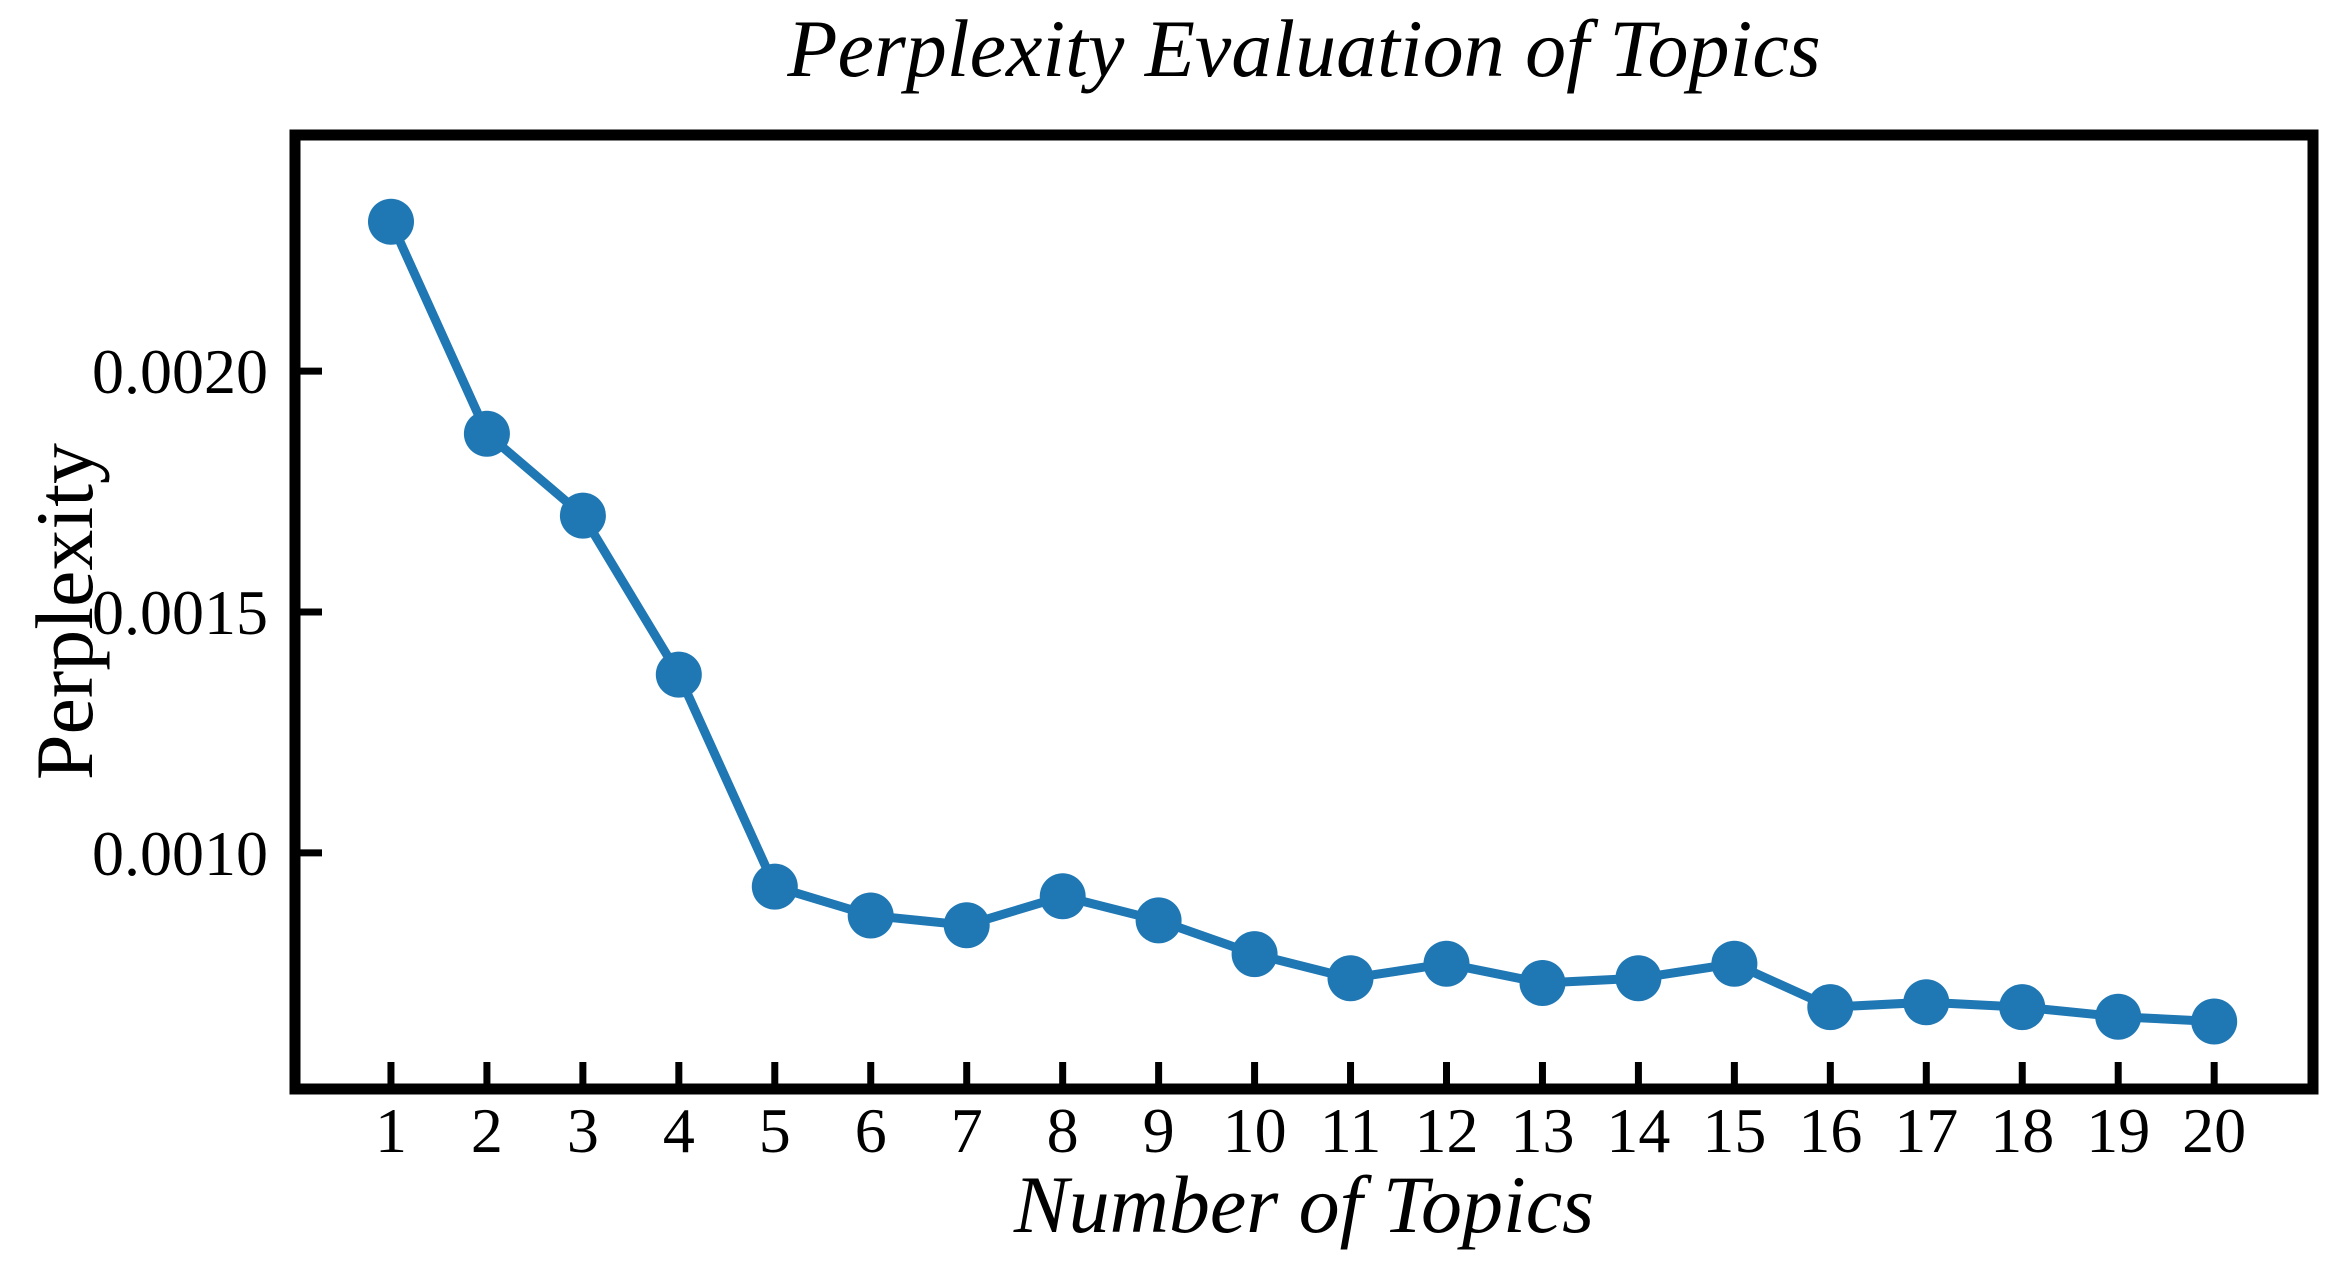 The height and width of the screenshot is (1263, 2337). Describe the element at coordinates (2022, 1130) in the screenshot. I see `x-tick-label: 18` at that location.